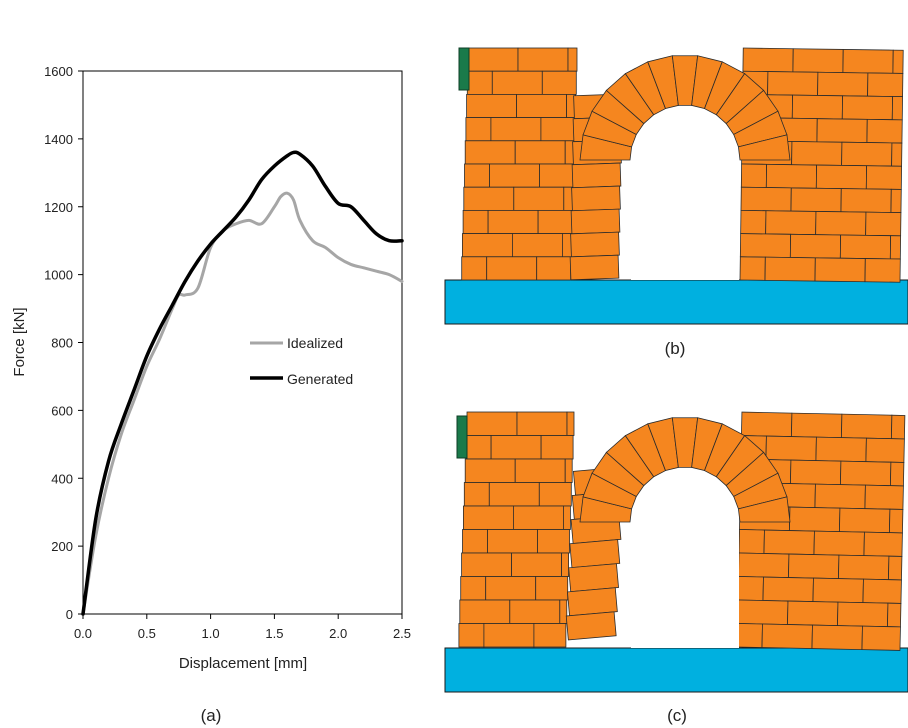 The image size is (908, 728). Describe the element at coordinates (19, 341) in the screenshot. I see `y-axis-label: Force [kN]` at that location.